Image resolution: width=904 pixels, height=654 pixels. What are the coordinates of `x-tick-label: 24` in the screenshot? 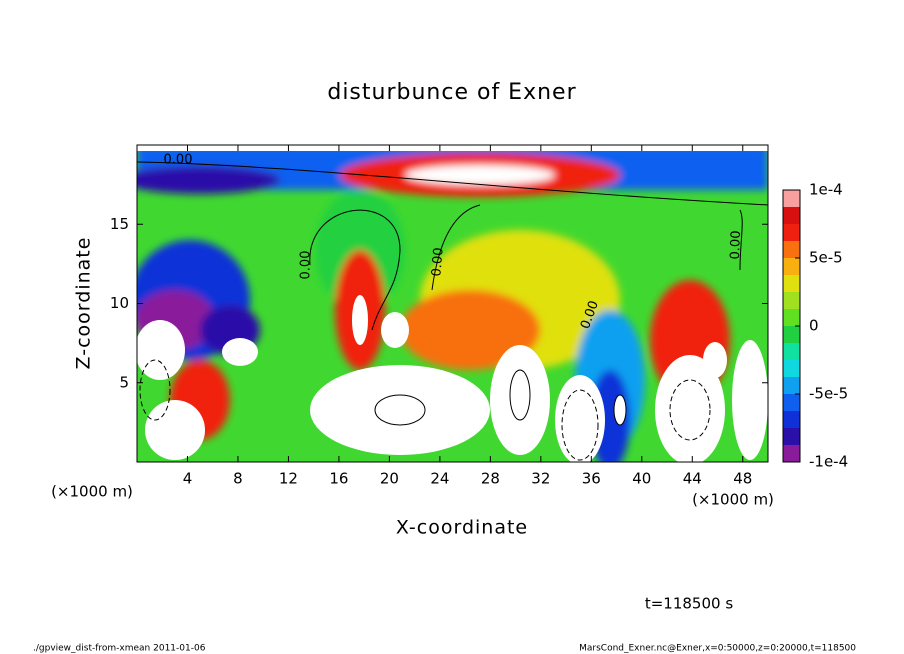 It's located at (439, 479).